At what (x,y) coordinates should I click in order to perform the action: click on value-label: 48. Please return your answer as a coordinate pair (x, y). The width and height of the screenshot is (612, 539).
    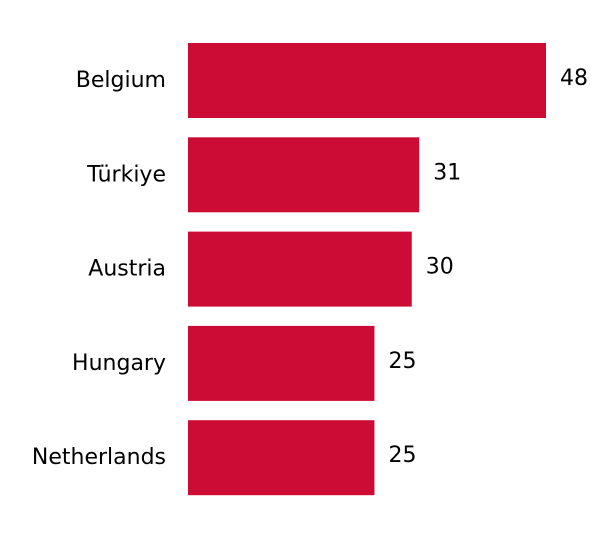
    Looking at the image, I should click on (574, 78).